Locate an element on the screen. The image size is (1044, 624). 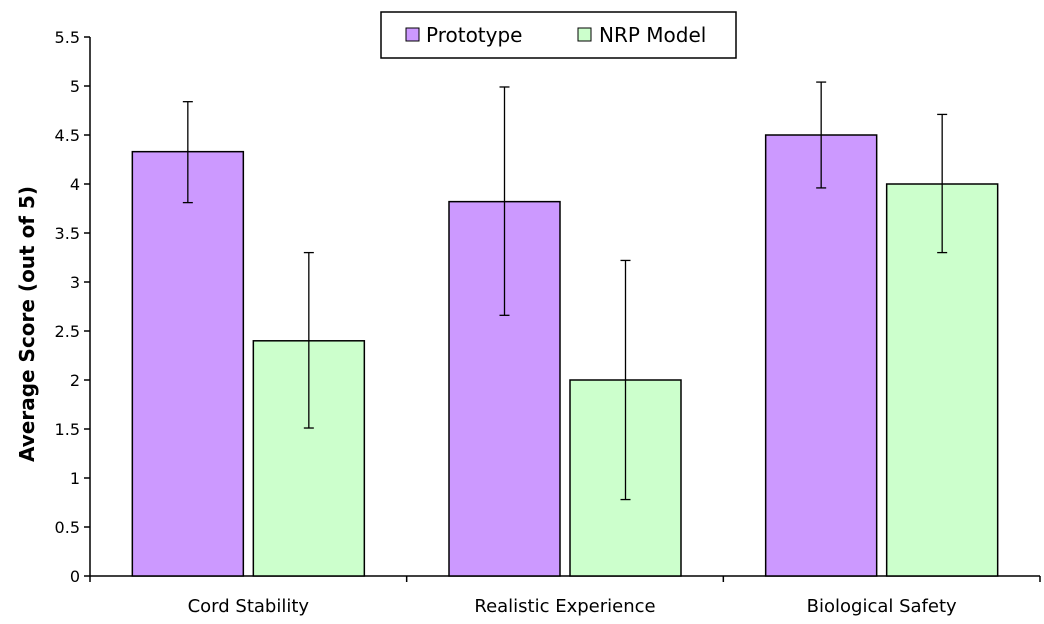
legend-box is located at coordinates (558, 35).